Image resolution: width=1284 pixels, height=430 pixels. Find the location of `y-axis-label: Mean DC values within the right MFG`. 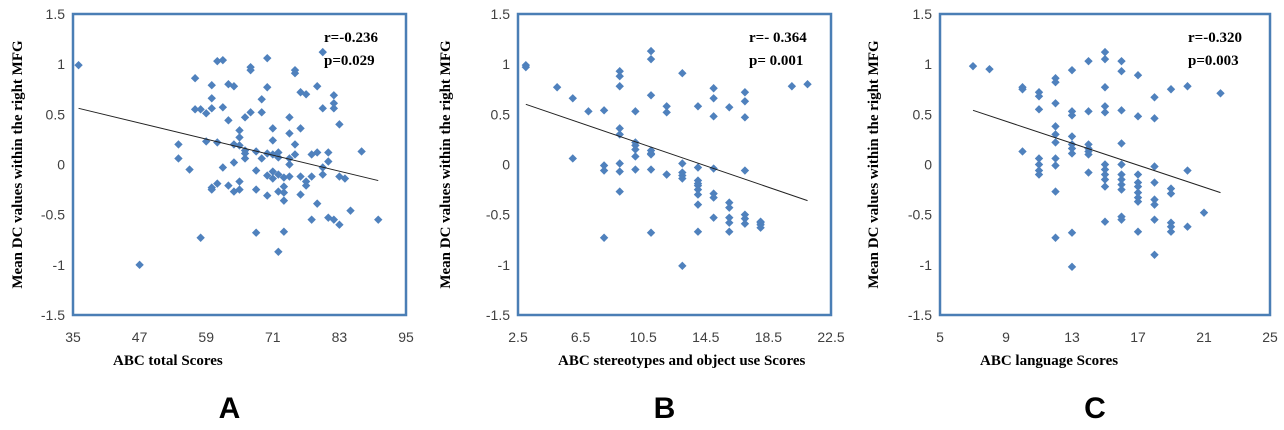

y-axis-label: Mean DC values within the right MFG is located at coordinates (18, 164).